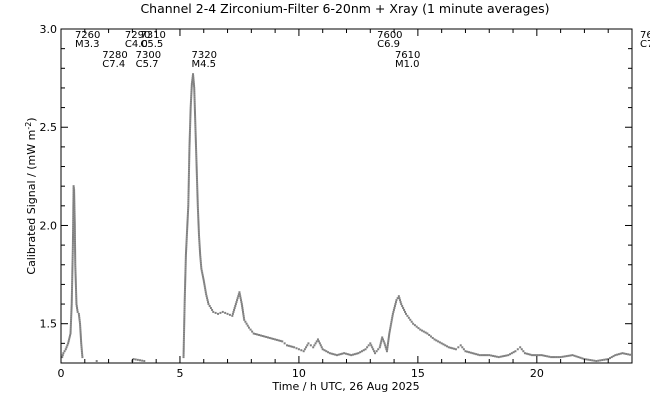  Describe the element at coordinates (148, 55) in the screenshot. I see `annotation-id: 7300` at that location.